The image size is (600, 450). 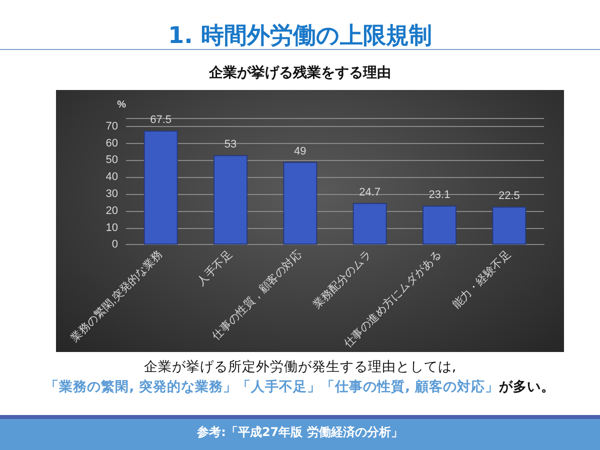 What do you see at coordinates (300, 36) in the screenshot?
I see `chart-title: 1. 時間外労働の上限規制` at bounding box center [300, 36].